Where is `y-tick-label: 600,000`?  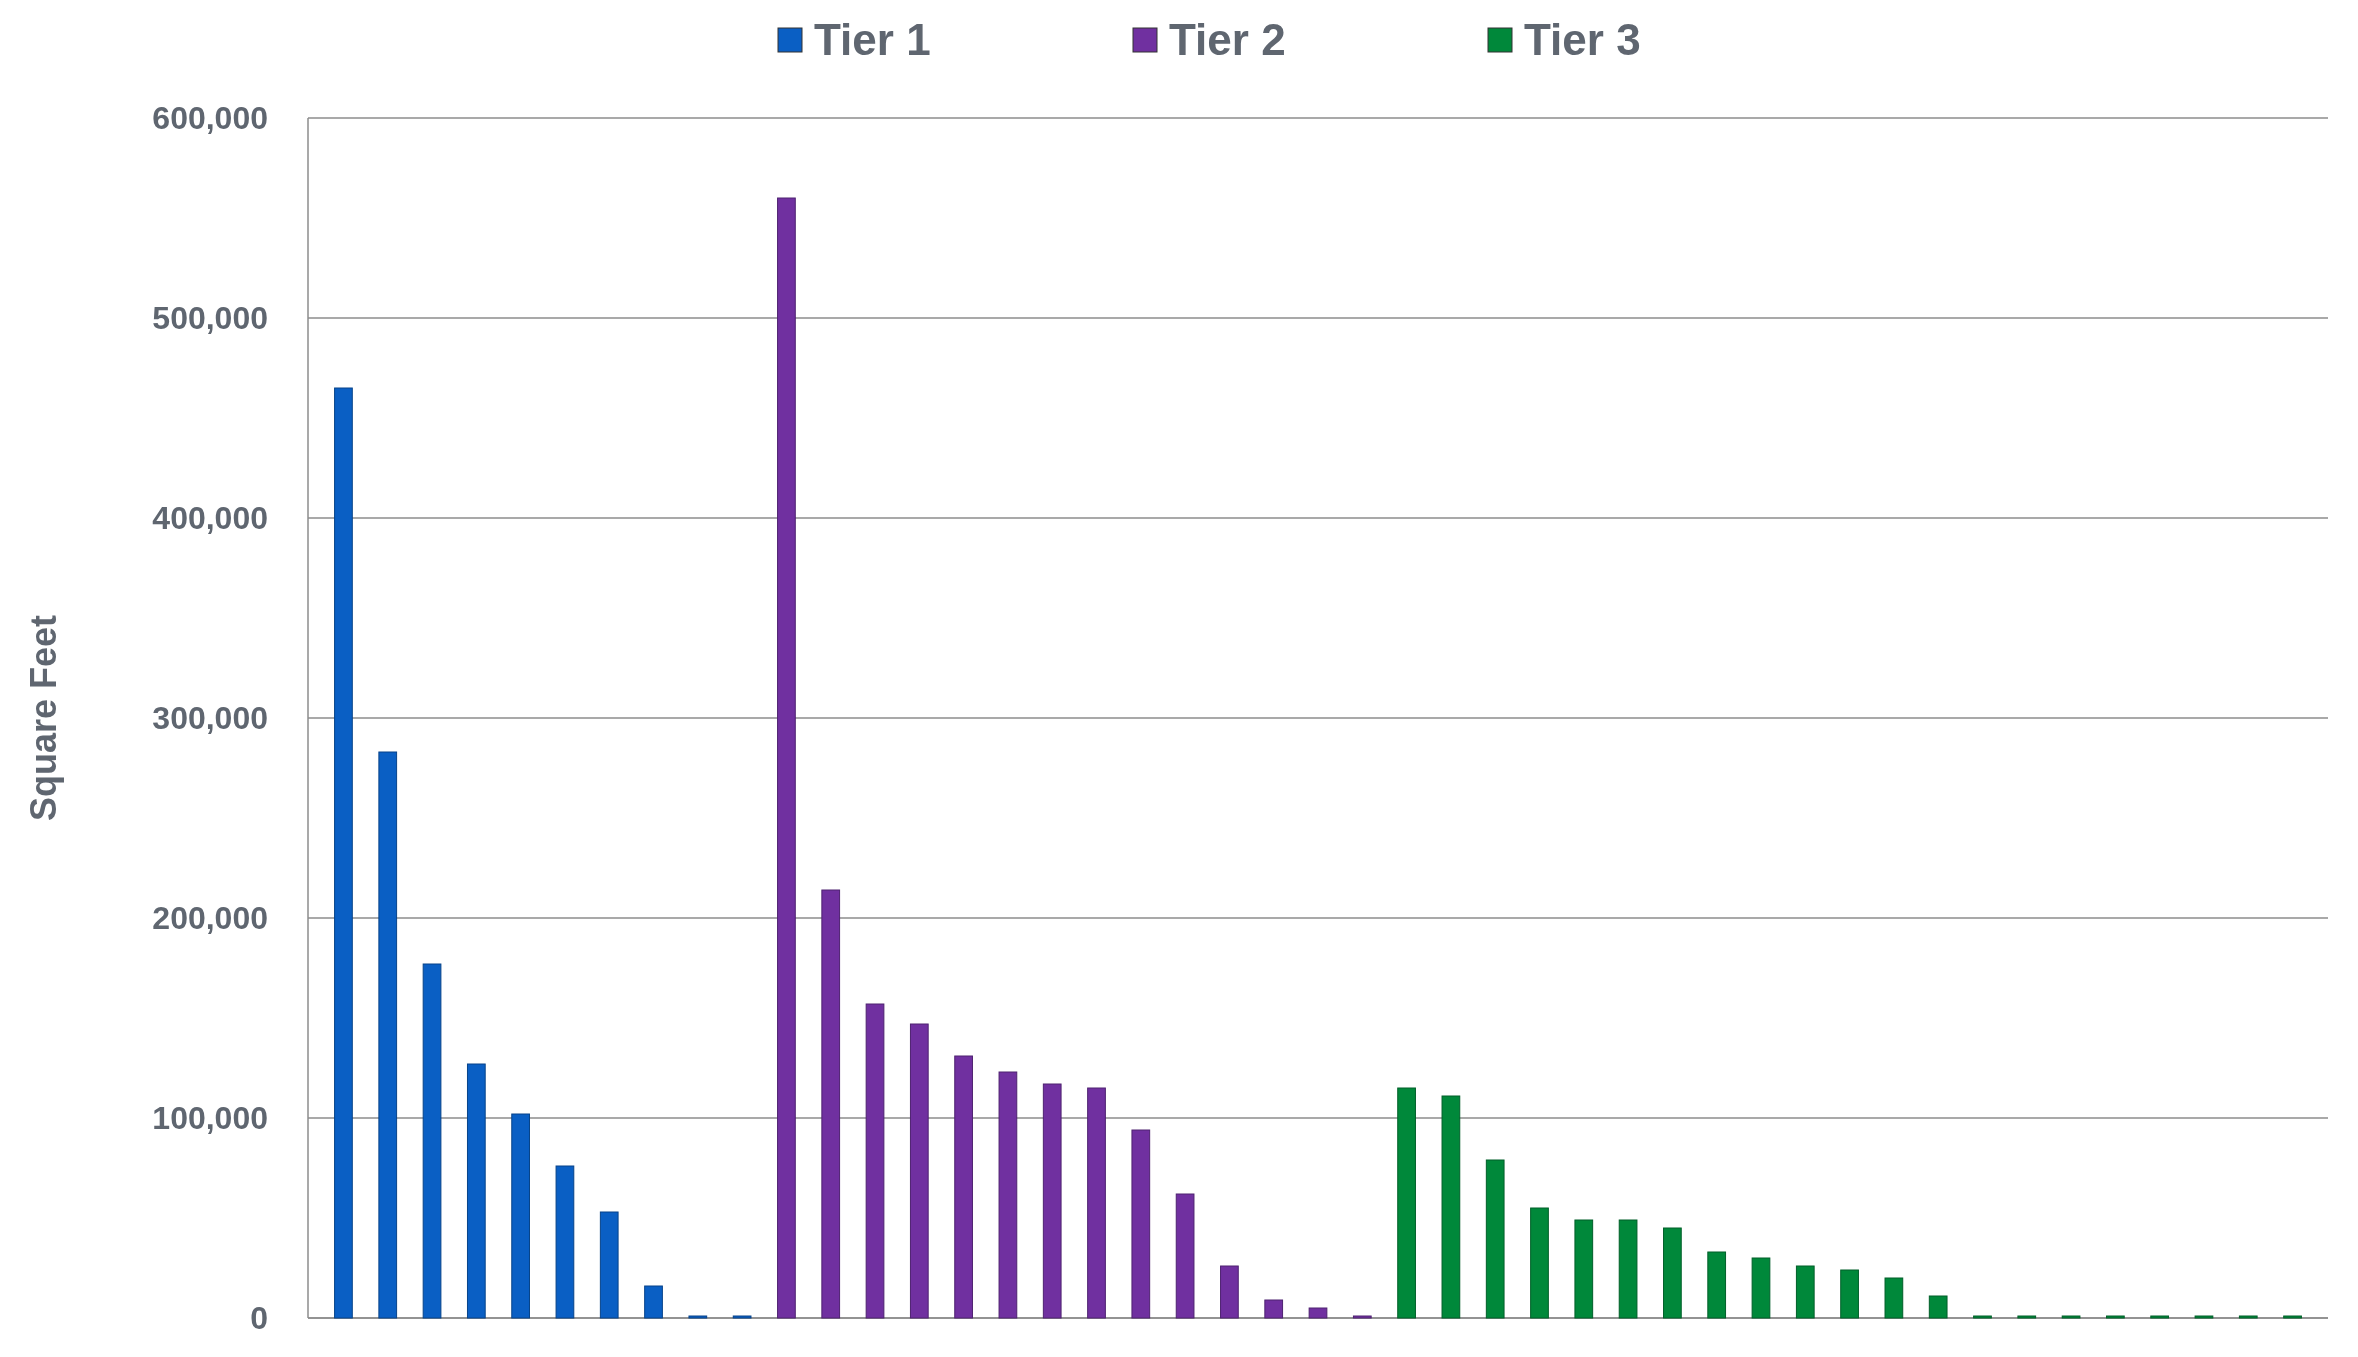
y-tick-label: 600,000 is located at coordinates (210, 118).